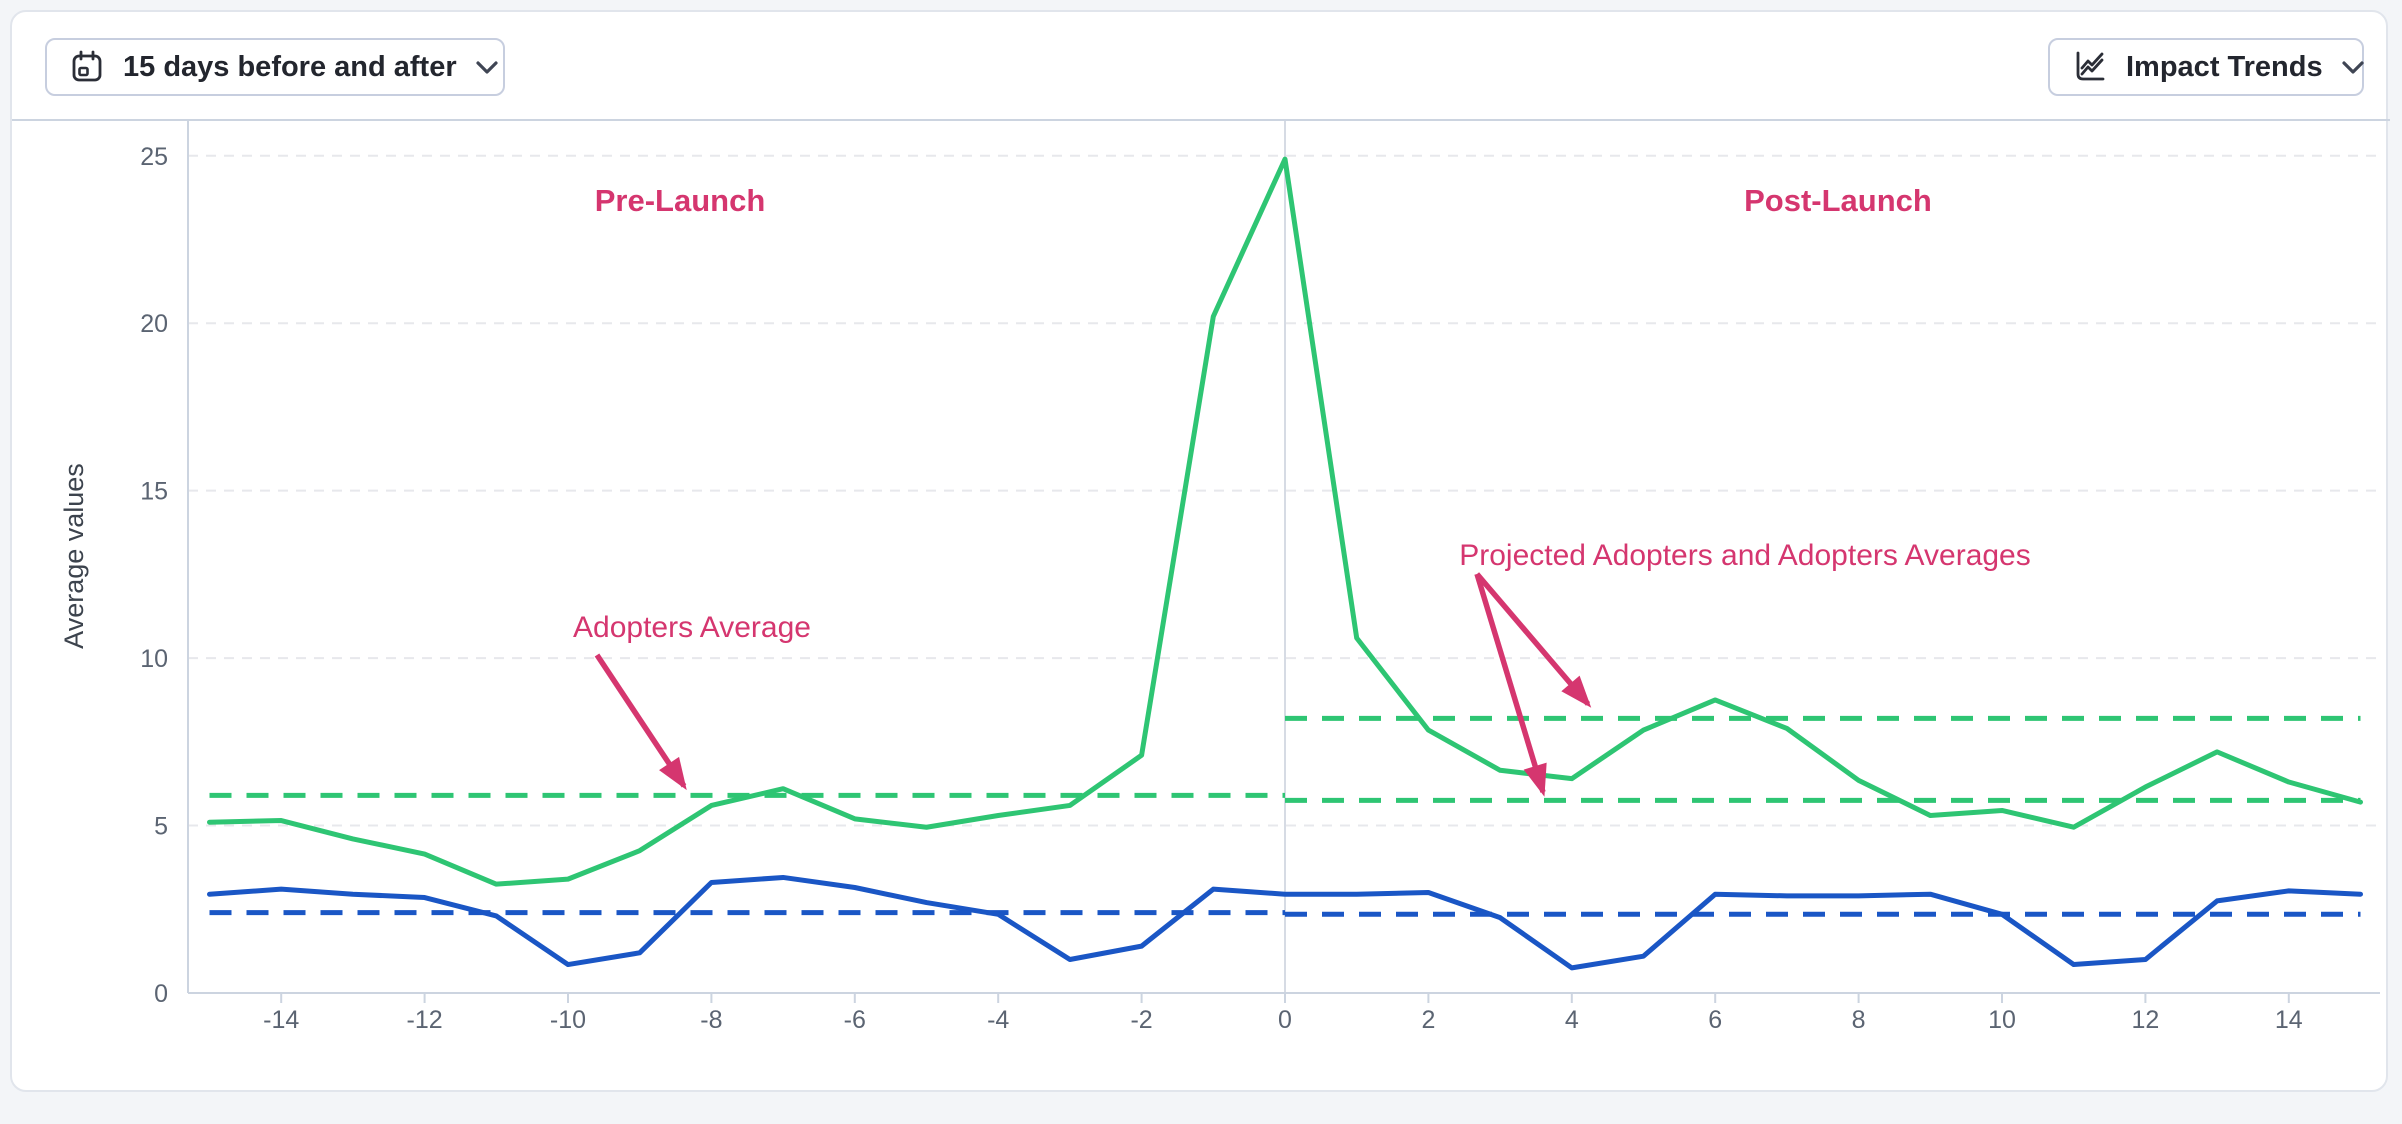 Image resolution: width=2402 pixels, height=1124 pixels. I want to click on date-range-label: 15 days before and after, so click(290, 66).